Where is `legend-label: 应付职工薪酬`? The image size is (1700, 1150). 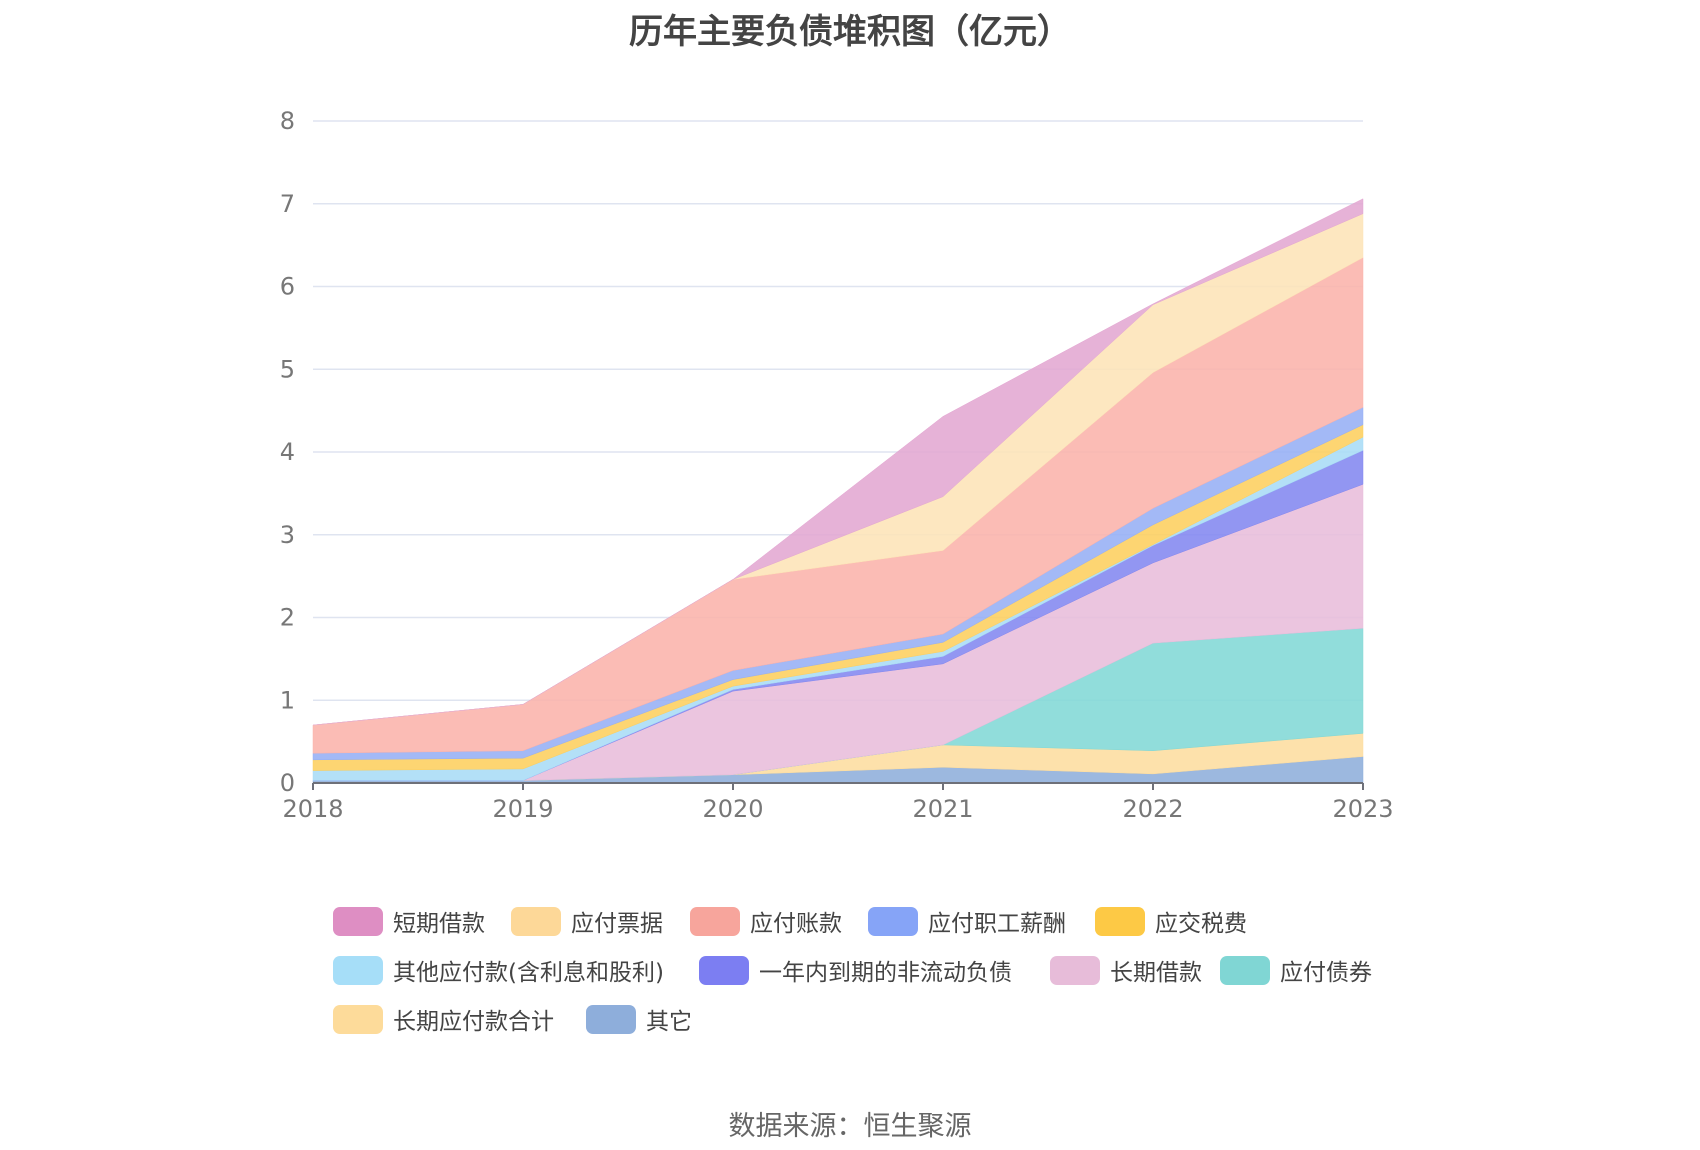
legend-label: 应付职工薪酬 is located at coordinates (997, 924).